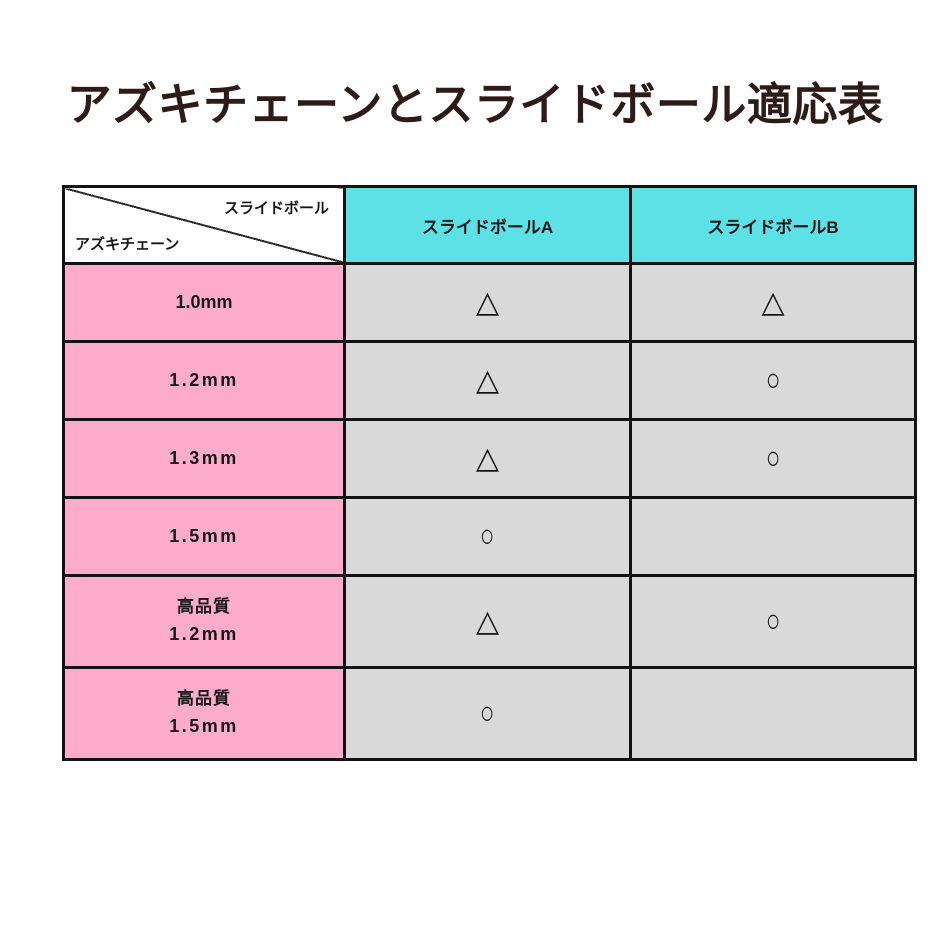 This screenshot has width=950, height=950. I want to click on table-row: 1.0mm △ △, so click(489, 302).